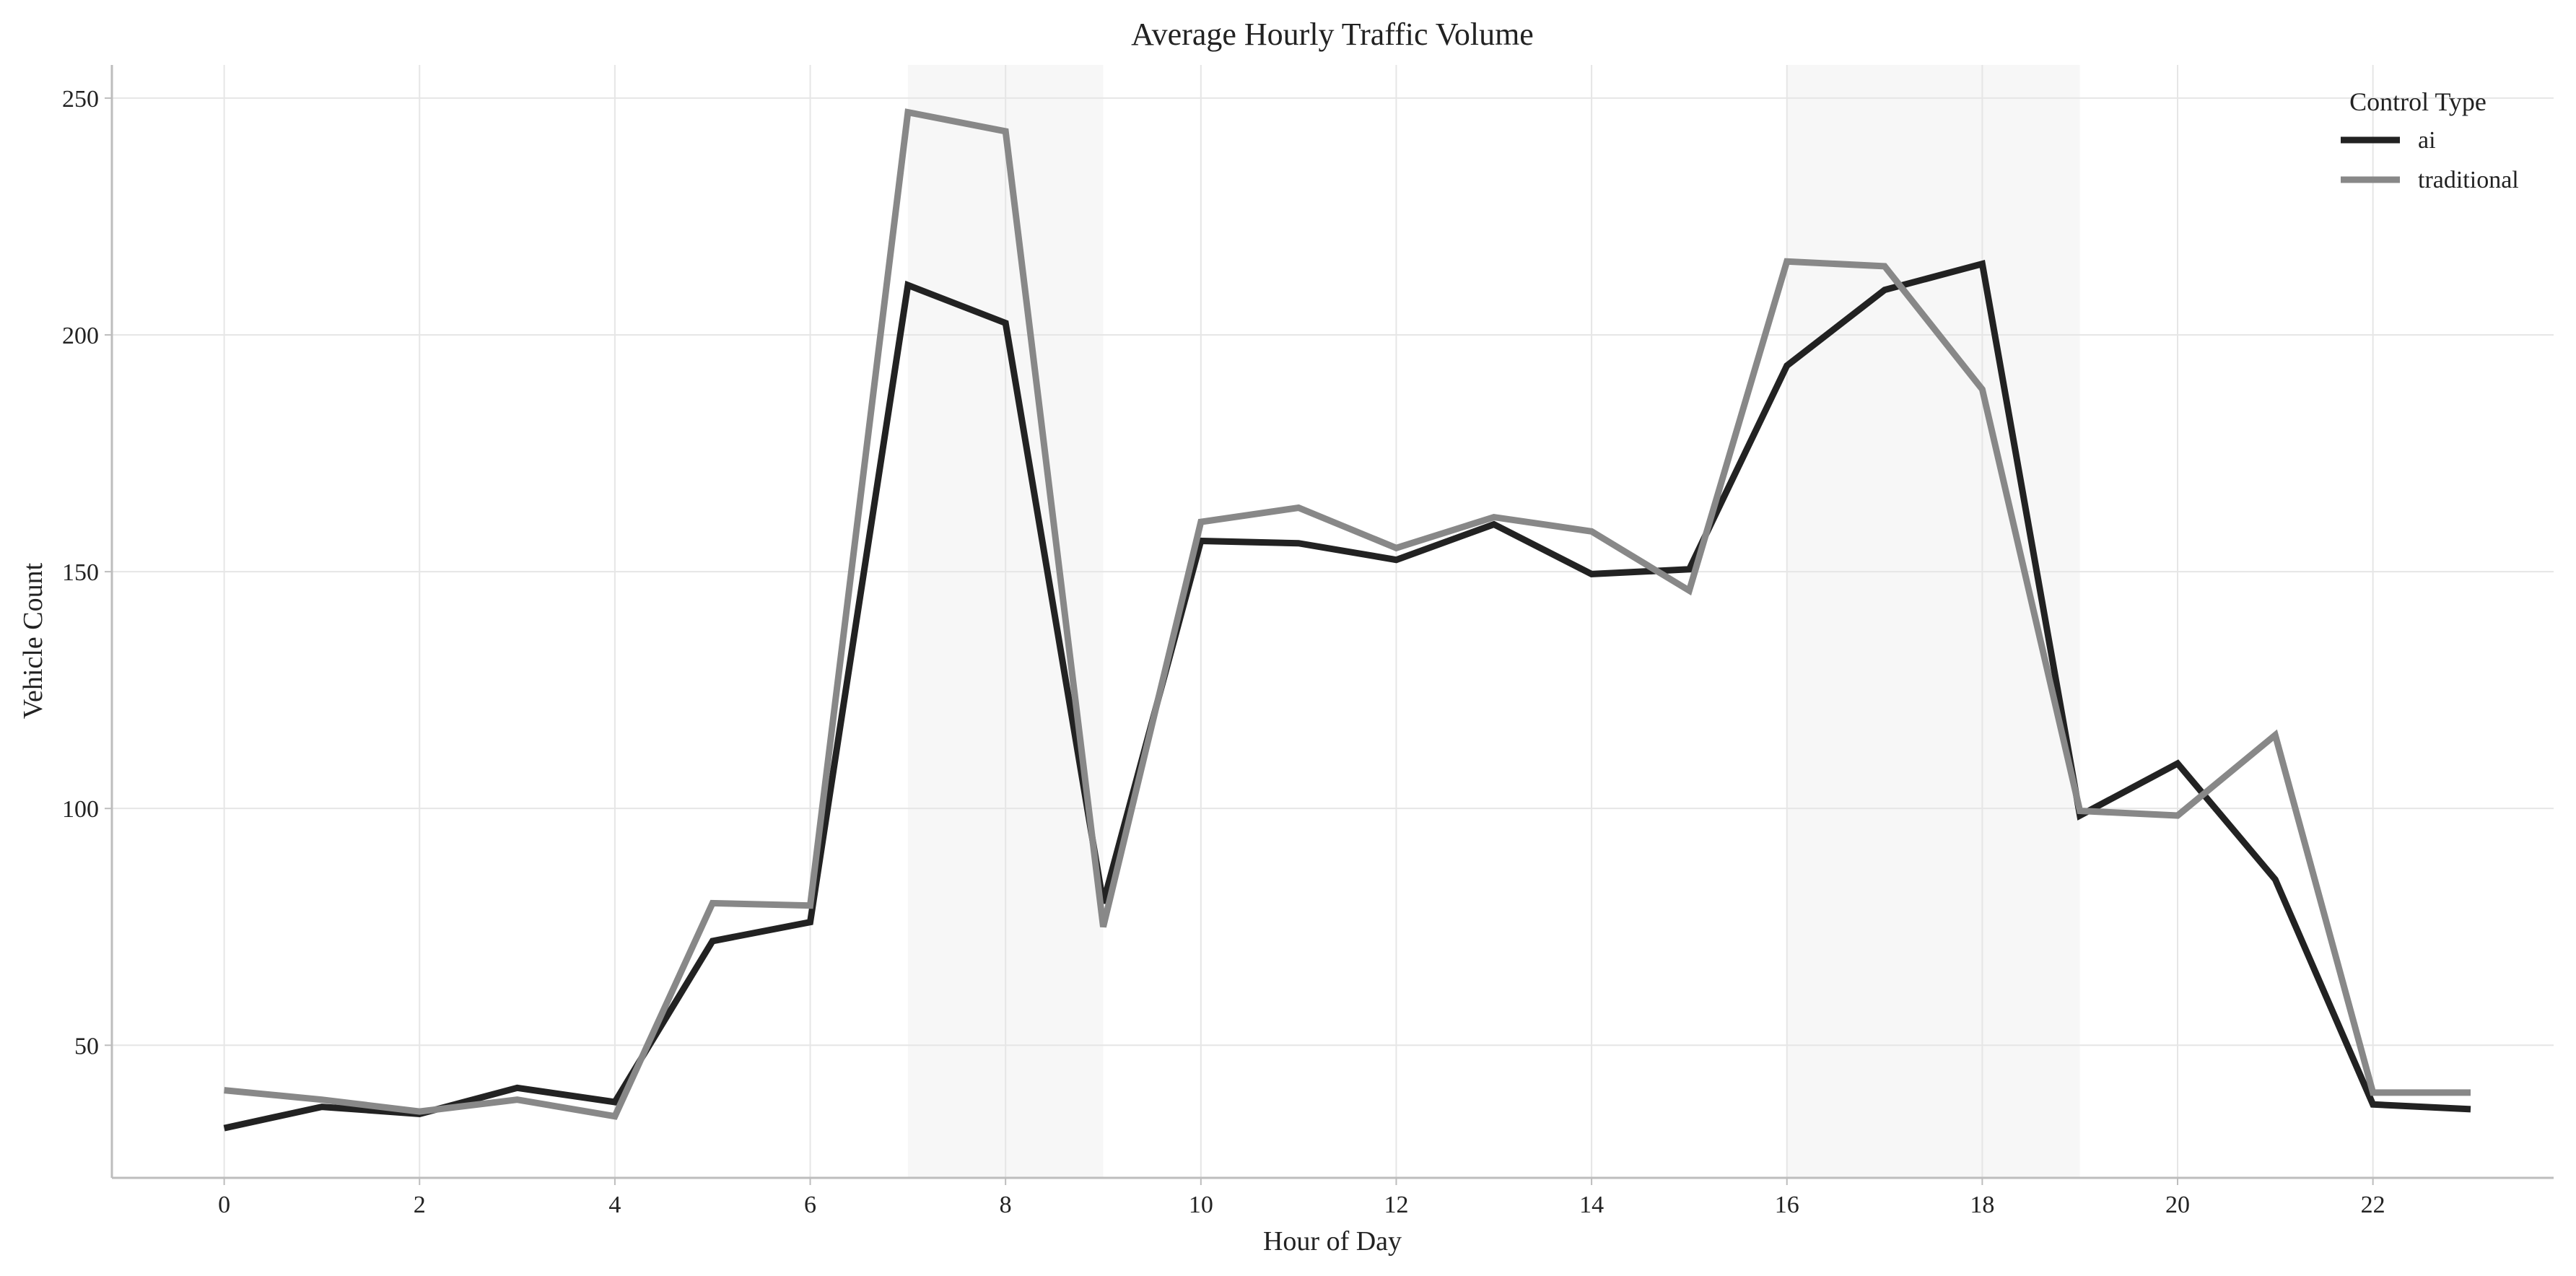 The height and width of the screenshot is (1276, 2576). I want to click on legend-items: ai traditional, so click(2430, 160).